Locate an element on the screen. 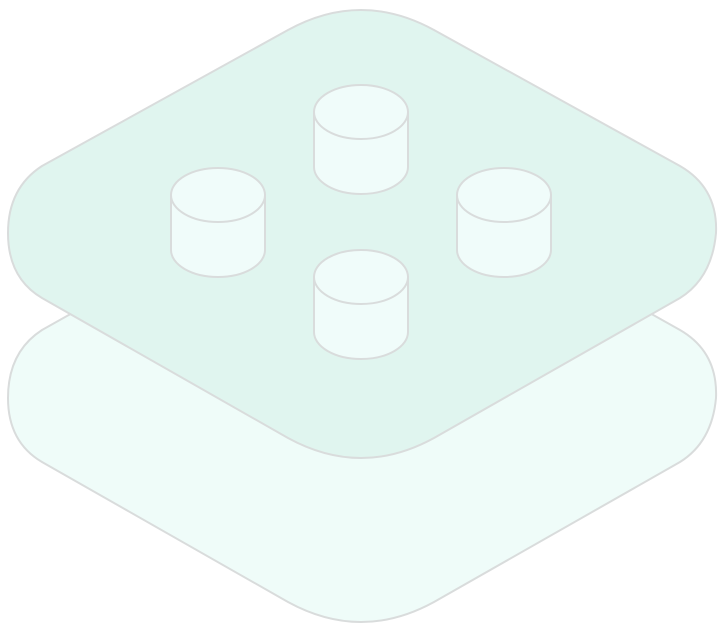 This screenshot has height=629, width=722. cylinder-right is located at coordinates (504, 222).